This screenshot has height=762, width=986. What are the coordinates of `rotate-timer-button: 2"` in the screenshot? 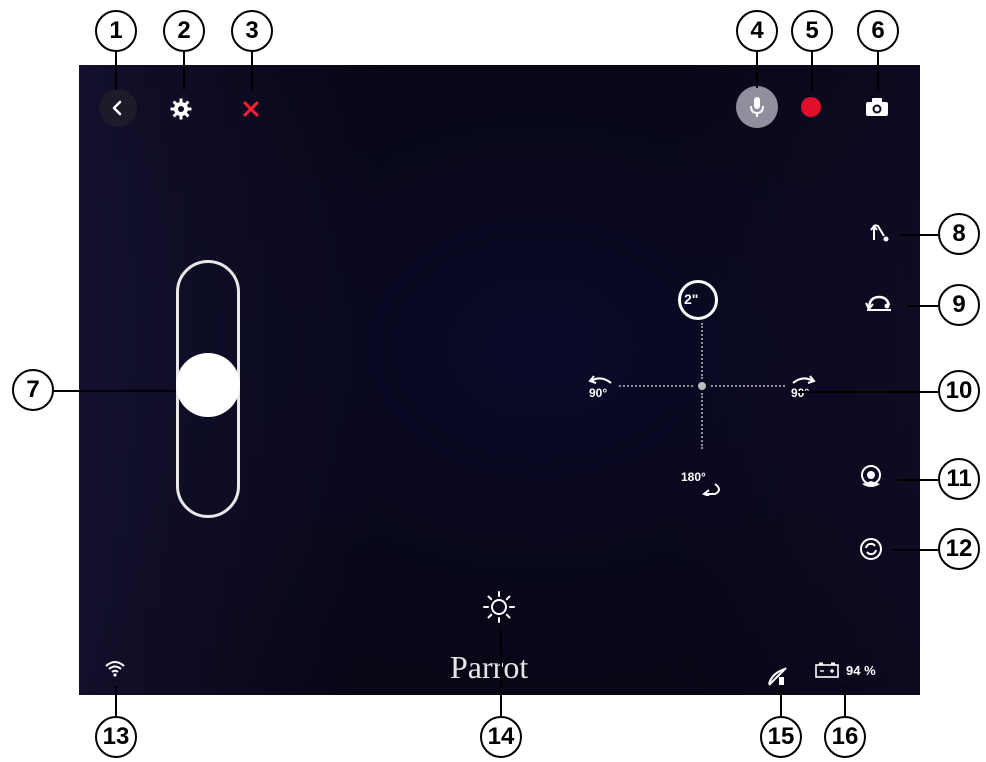 It's located at (698, 300).